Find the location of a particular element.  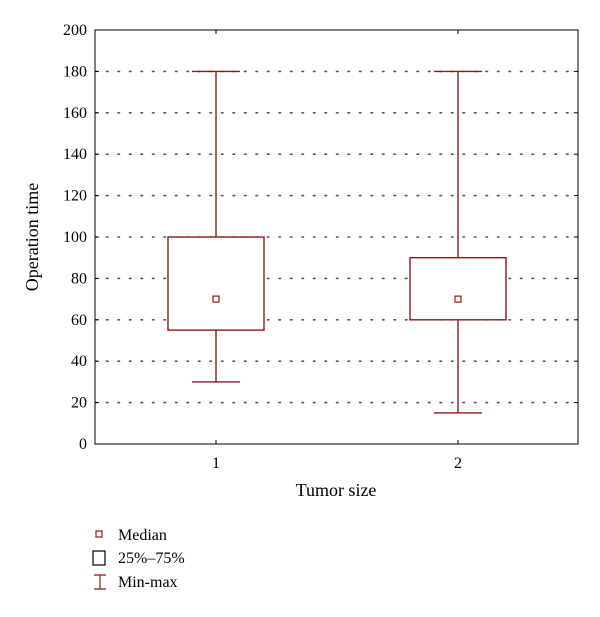

y-tick-label: 160 is located at coordinates (75, 113).